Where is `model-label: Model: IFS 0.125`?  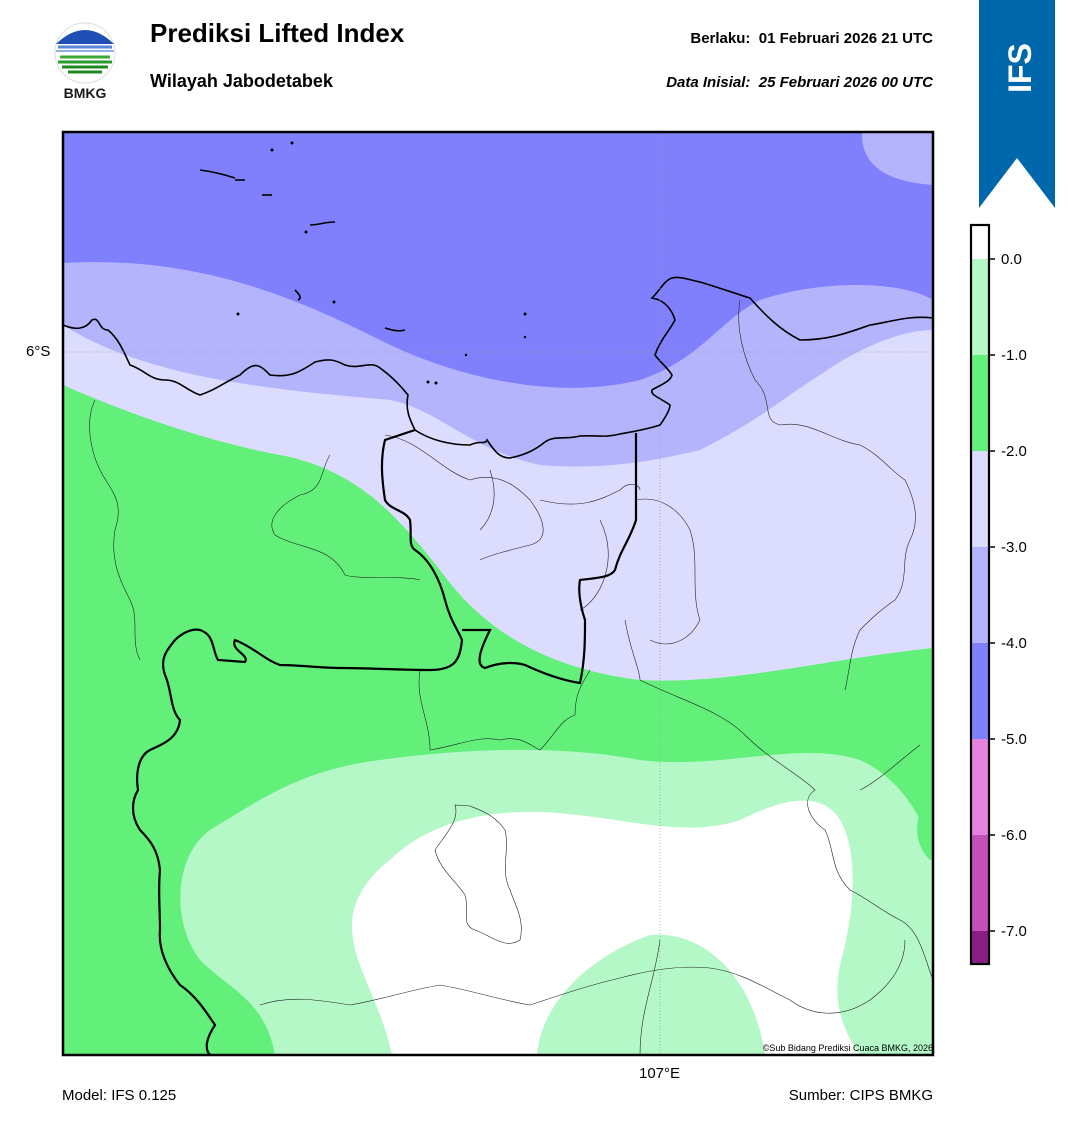
model-label: Model: IFS 0.125 is located at coordinates (119, 1095).